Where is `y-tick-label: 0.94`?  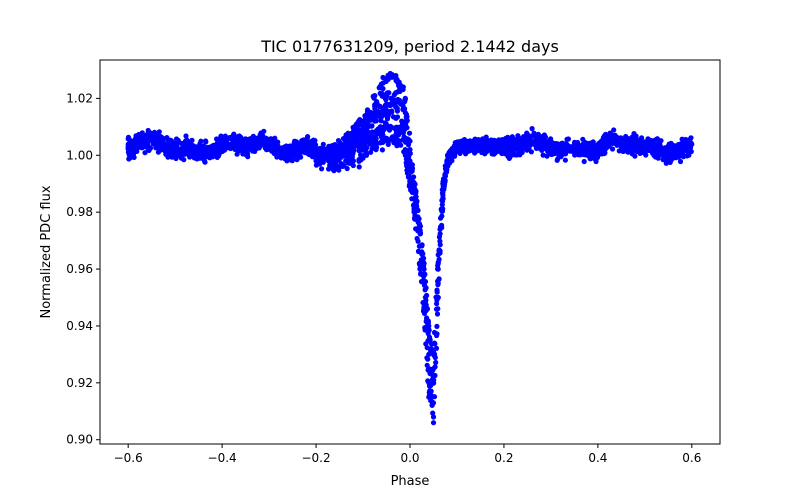 y-tick-label: 0.94 is located at coordinates (79, 326).